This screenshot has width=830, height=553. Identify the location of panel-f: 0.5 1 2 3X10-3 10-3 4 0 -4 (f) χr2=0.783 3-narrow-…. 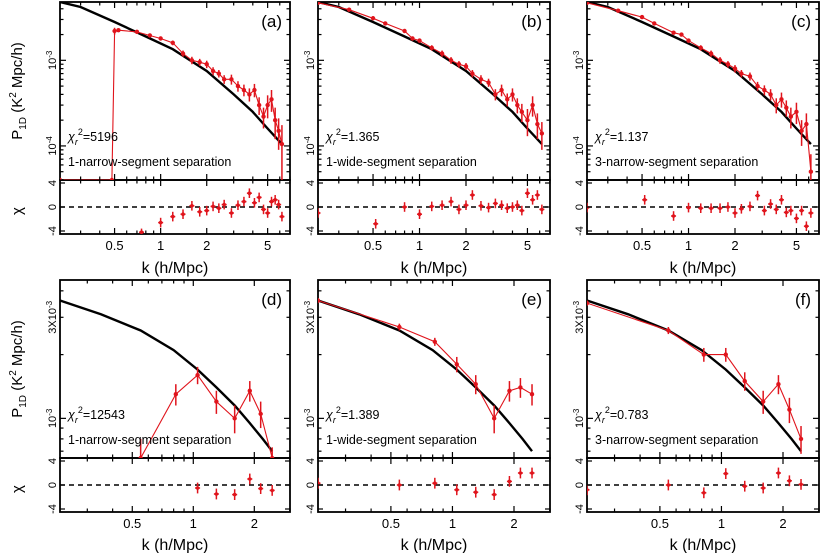
(696, 416).